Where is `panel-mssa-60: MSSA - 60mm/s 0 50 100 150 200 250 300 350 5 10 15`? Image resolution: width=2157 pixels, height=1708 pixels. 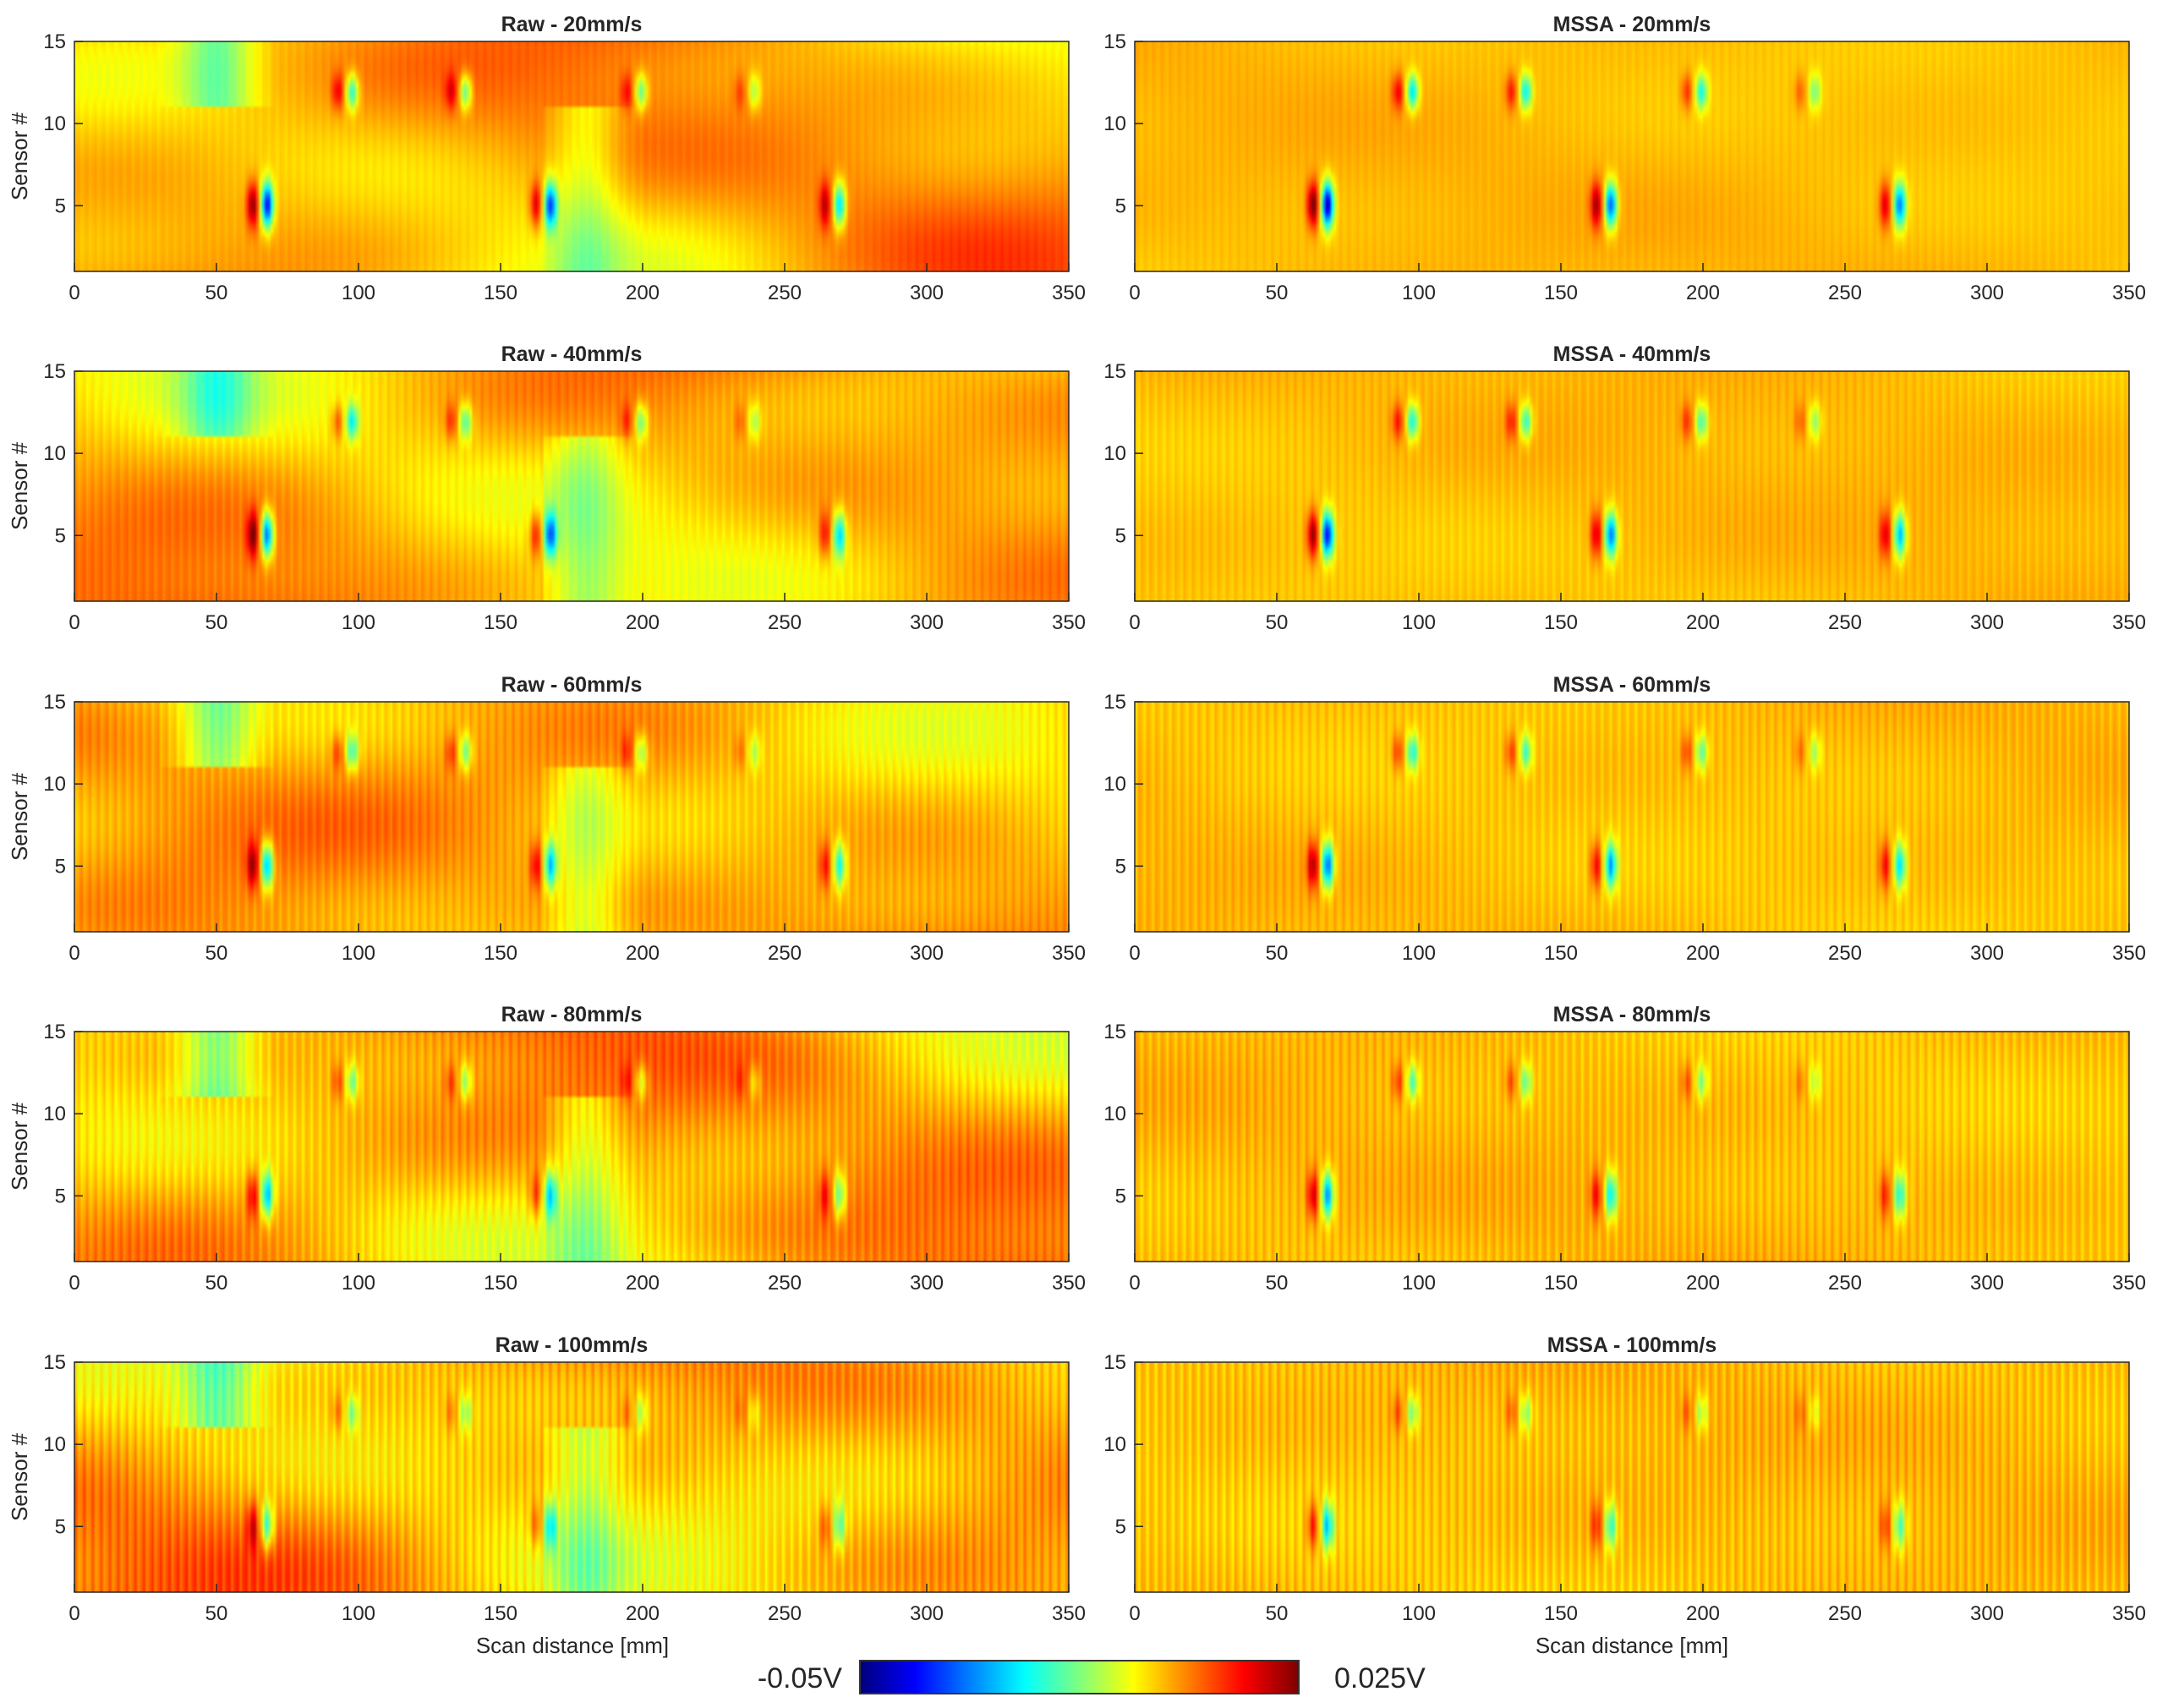 panel-mssa-60: MSSA - 60mm/s 0 50 100 150 200 250 300 350 5 10 15 is located at coordinates (1624, 819).